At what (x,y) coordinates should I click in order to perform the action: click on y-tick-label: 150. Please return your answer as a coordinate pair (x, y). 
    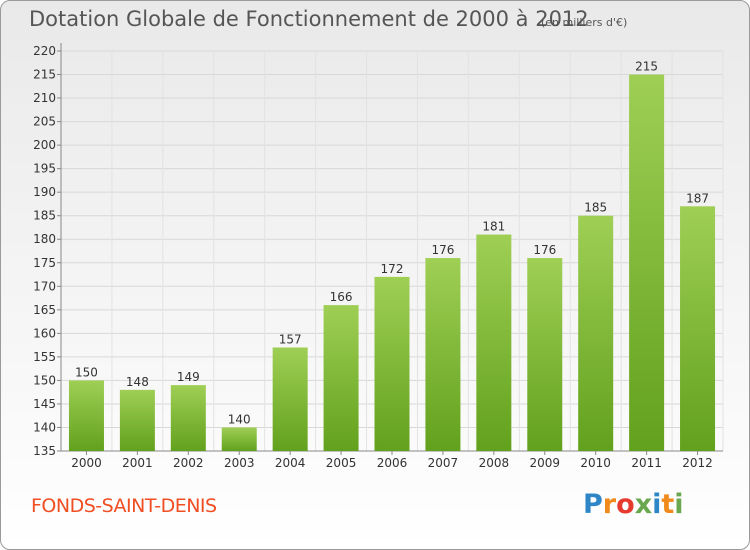
    Looking at the image, I should click on (44, 380).